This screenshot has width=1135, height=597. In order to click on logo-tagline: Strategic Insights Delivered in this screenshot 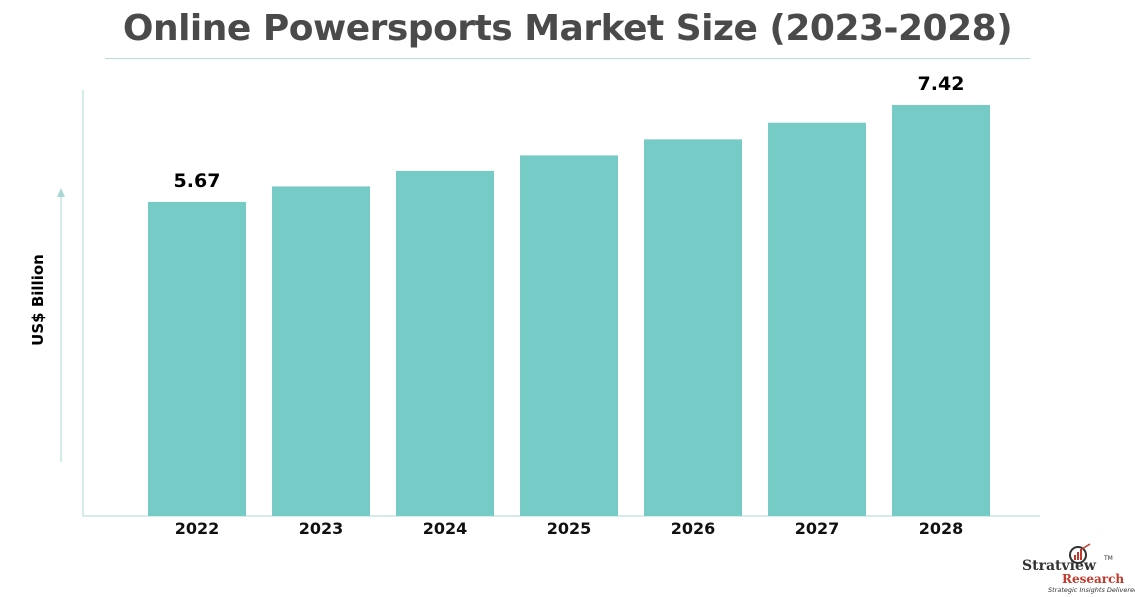, I will do `click(1091, 590)`.